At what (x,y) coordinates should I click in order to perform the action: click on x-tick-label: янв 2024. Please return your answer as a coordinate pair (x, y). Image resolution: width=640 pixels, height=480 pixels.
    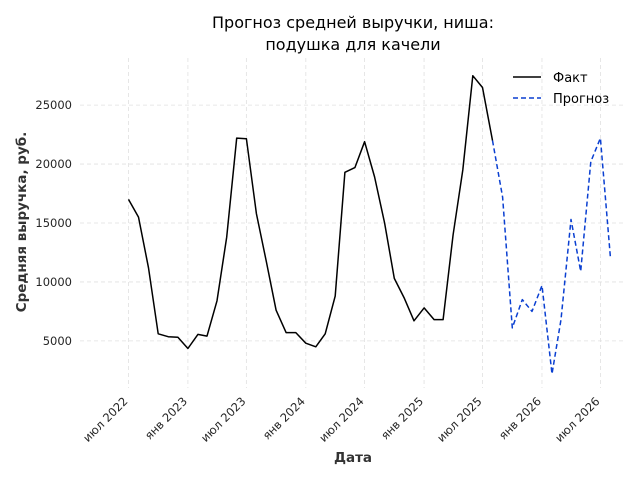
    Looking at the image, I should click on (284, 418).